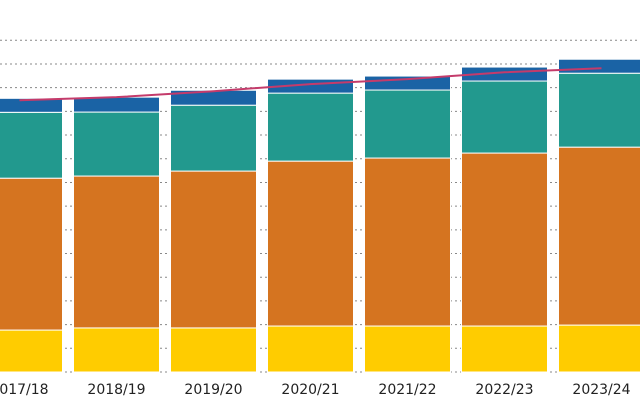  I want to click on trend-line, so click(310, 84).